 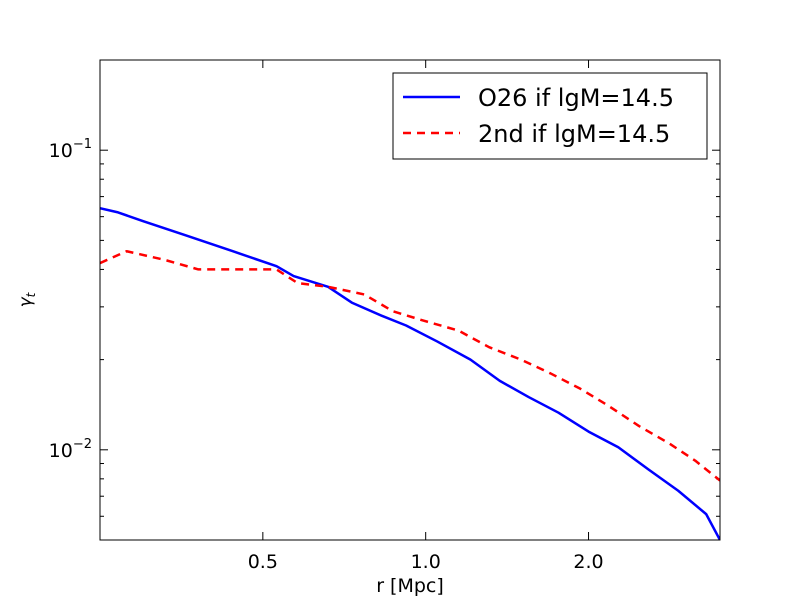 I want to click on y-tick-label: 10⁻², so click(x=70, y=449).